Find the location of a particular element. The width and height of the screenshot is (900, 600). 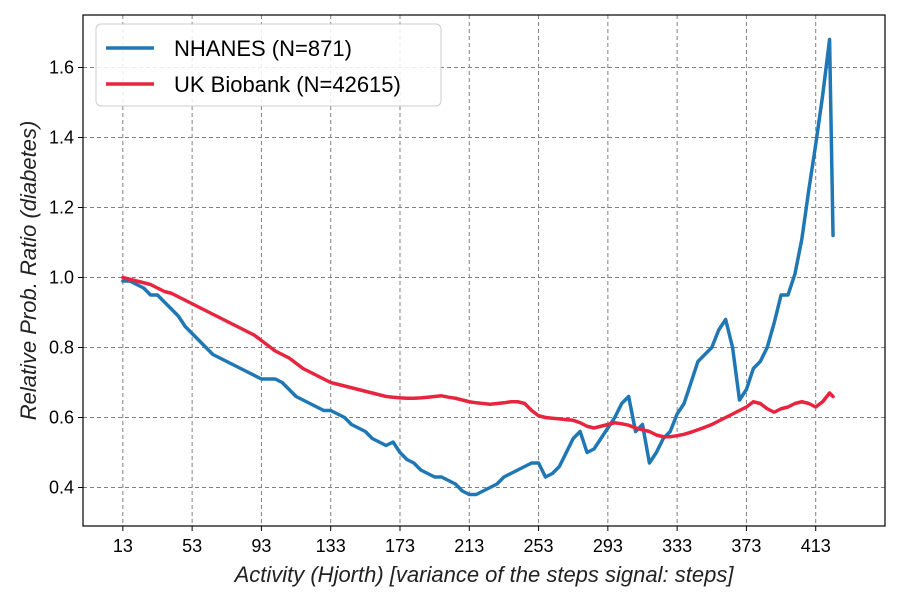

legend: NHANES (N=871) UK Biobank (N=42615) is located at coordinates (268, 65).